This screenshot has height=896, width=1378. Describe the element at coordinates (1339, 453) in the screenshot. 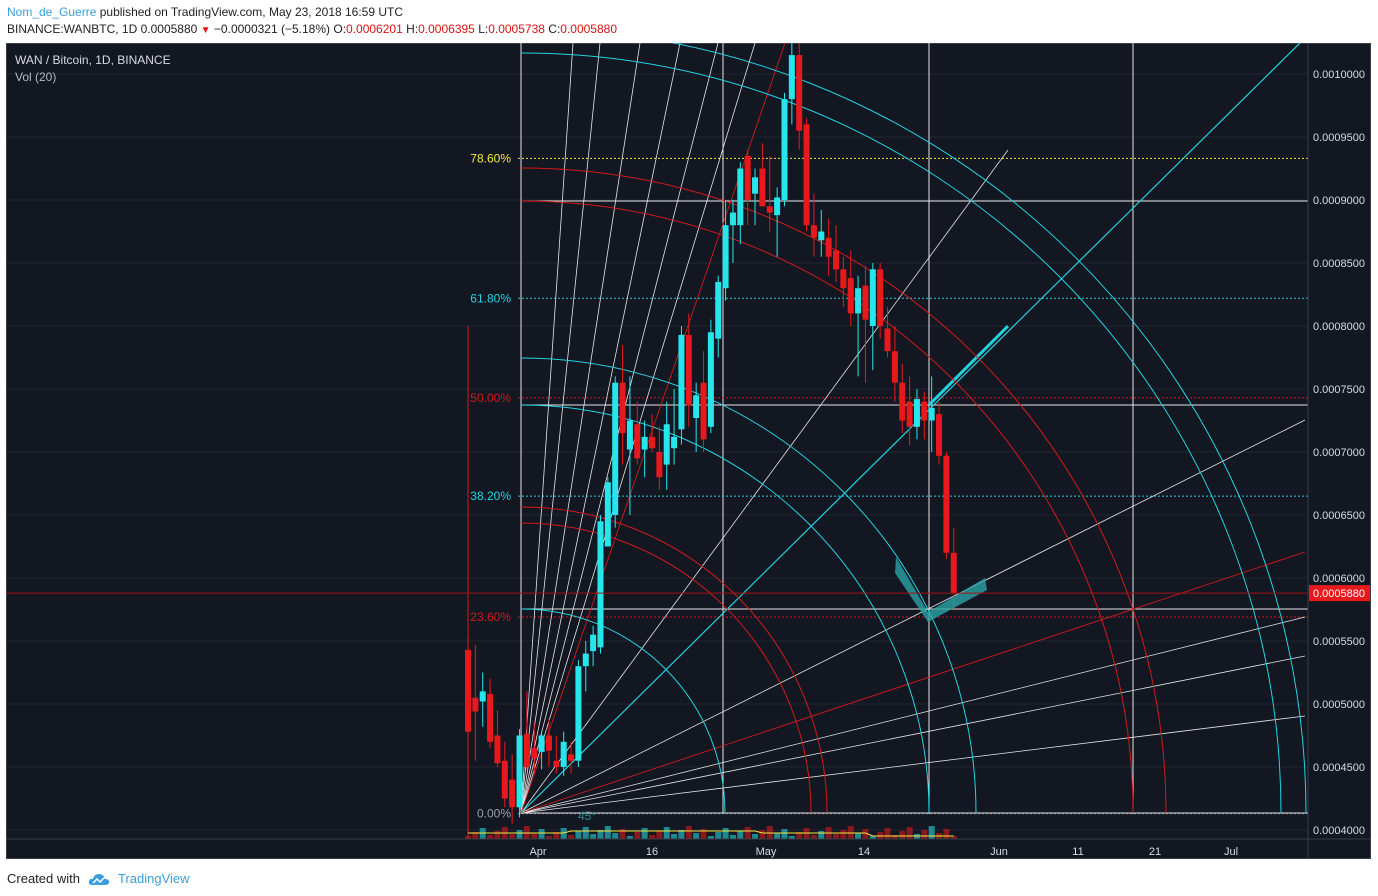

I see `price-axis-label: 0.0007000` at that location.